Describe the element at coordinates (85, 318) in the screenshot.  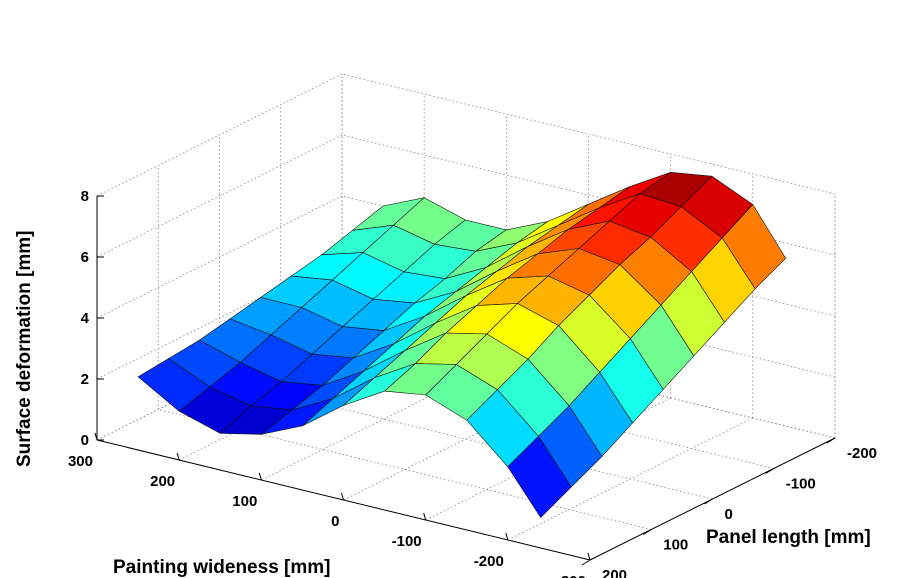
I see `z-tick-label: 4` at that location.